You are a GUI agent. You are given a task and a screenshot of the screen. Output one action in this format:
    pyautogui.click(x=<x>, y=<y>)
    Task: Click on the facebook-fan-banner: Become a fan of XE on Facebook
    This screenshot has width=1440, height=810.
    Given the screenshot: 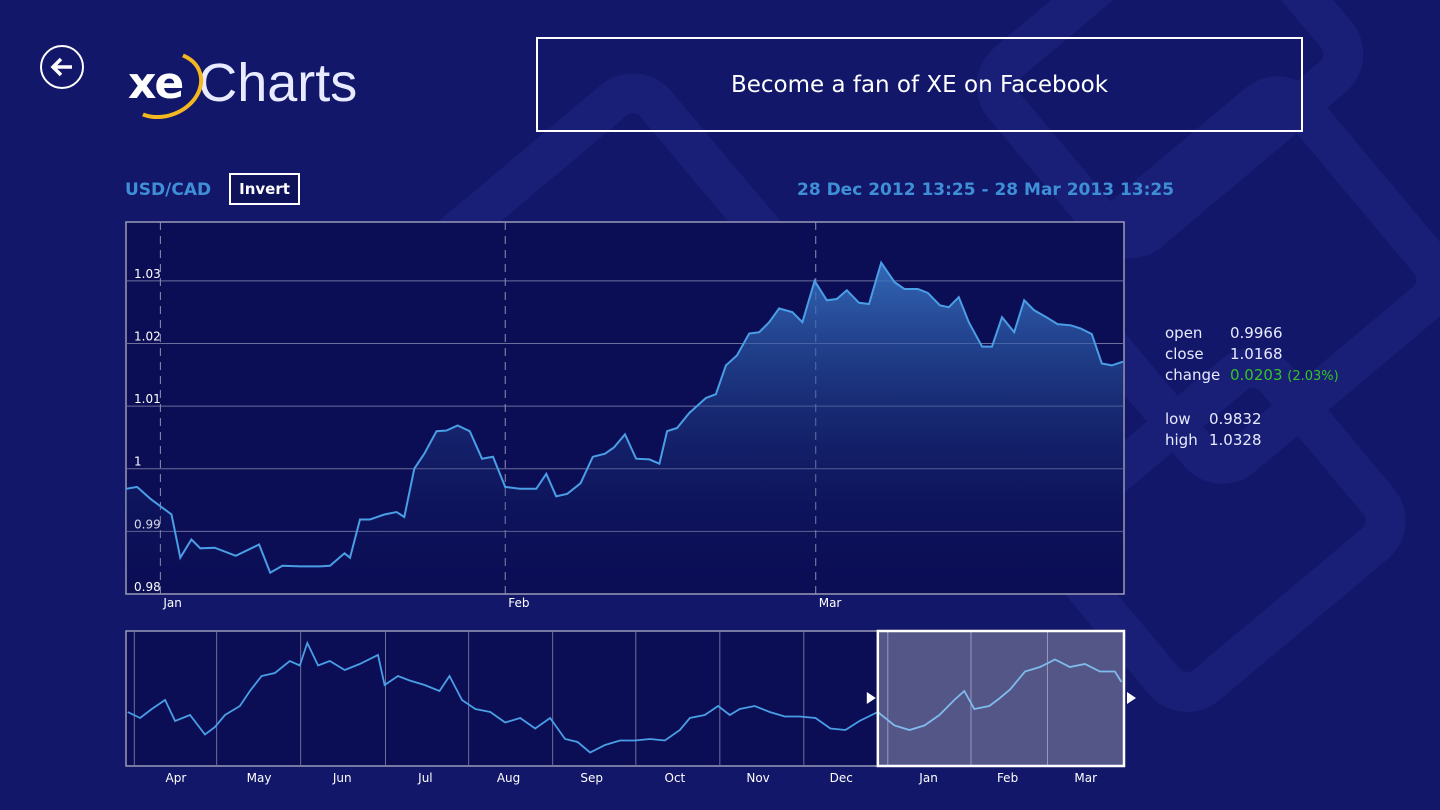 What is the action you would take?
    pyautogui.click(x=919, y=84)
    